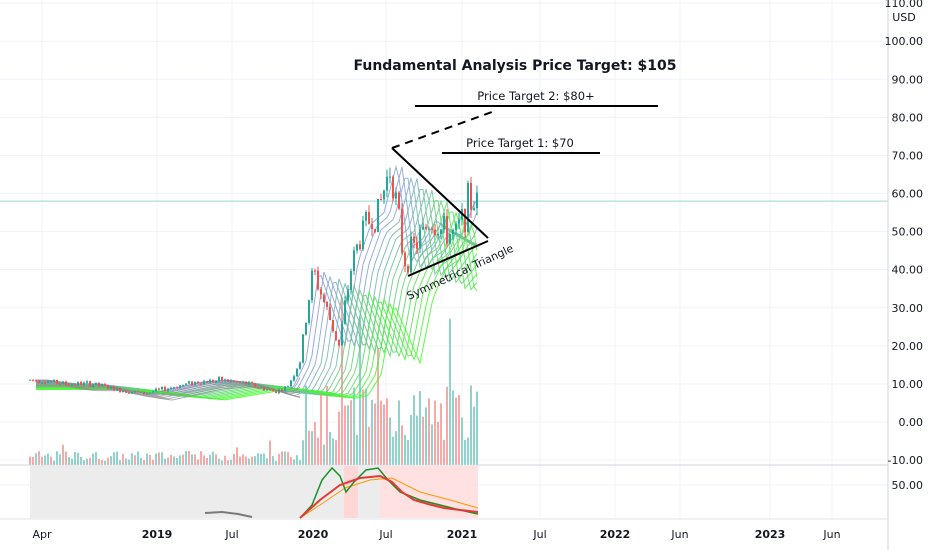  I want to click on currency-label: USD, so click(904, 17).